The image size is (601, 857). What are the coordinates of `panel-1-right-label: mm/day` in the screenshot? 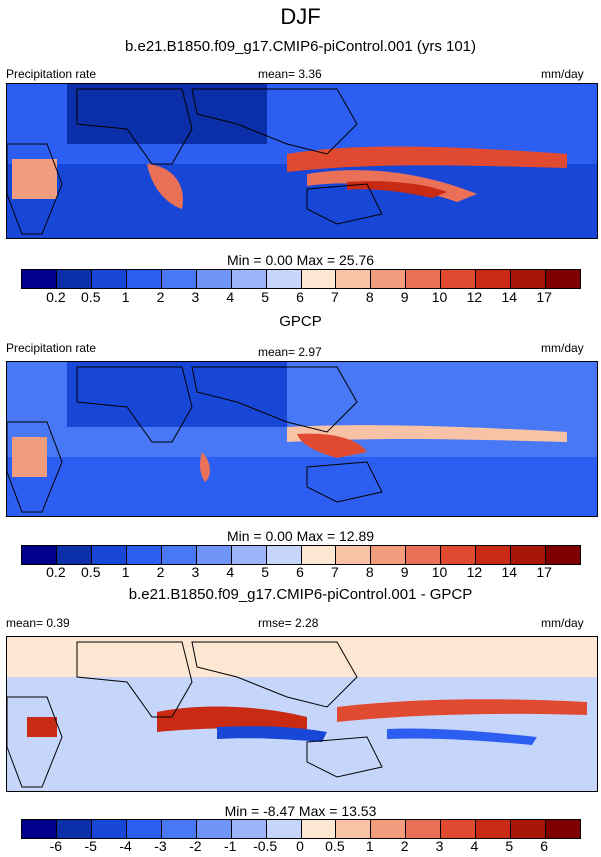 It's located at (562, 74).